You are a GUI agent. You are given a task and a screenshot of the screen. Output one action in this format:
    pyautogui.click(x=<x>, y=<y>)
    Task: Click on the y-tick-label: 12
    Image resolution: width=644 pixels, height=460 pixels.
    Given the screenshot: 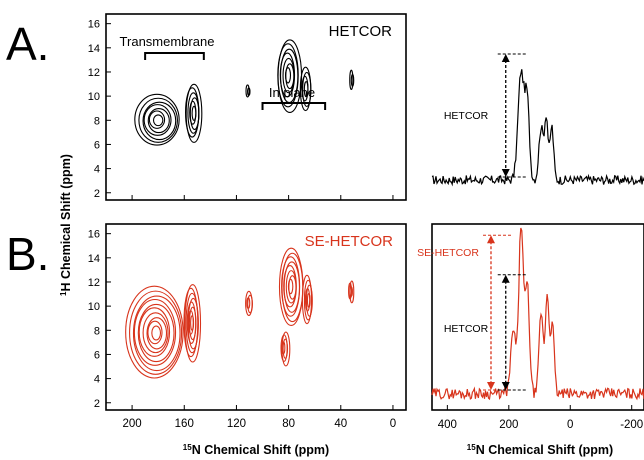 What is the action you would take?
    pyautogui.click(x=94, y=73)
    